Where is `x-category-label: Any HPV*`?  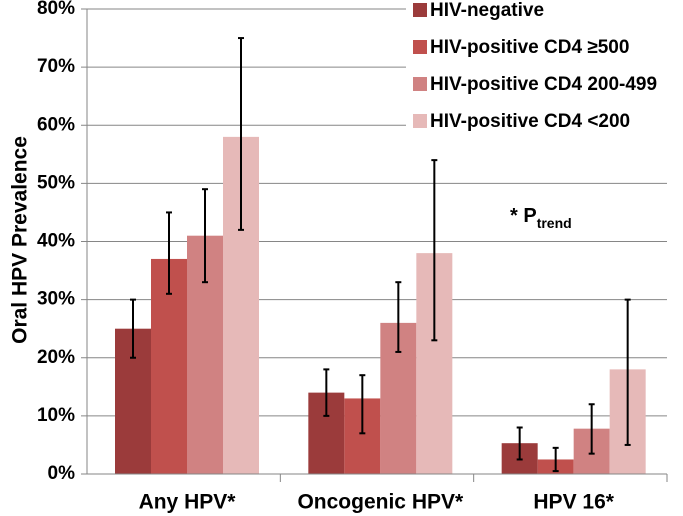 x-category-label: Any HPV* is located at coordinates (188, 502).